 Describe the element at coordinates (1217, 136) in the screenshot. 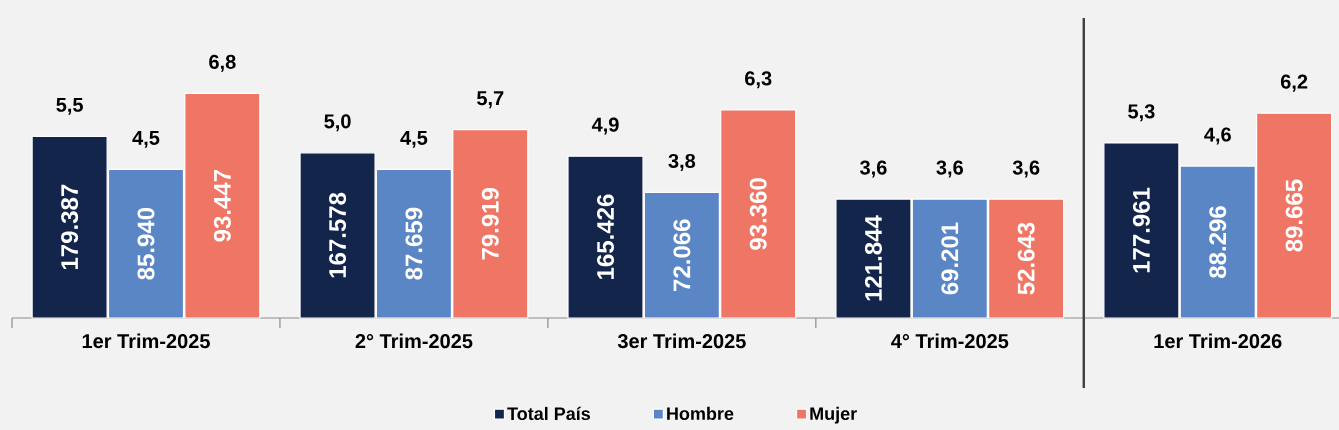

I see `data-label: 4,6` at that location.